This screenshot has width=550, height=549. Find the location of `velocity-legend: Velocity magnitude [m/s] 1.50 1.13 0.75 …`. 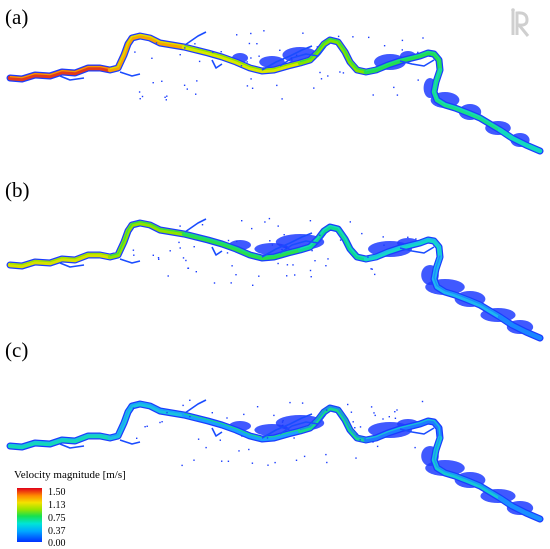

velocity-legend: Velocity magnitude [m/s] 1.50 1.13 0.75 … is located at coordinates (94, 509).